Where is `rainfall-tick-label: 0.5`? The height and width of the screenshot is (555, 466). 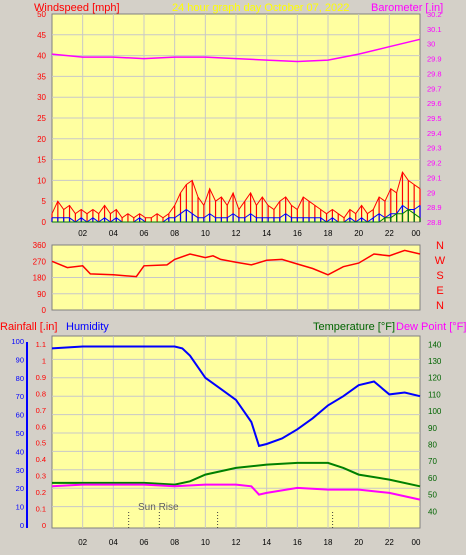 rainfall-tick-label: 0.5 is located at coordinates (41, 443).